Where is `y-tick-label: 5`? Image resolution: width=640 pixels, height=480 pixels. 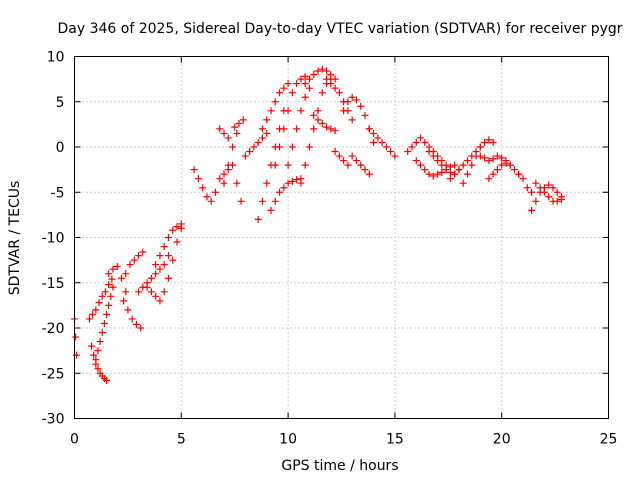 y-tick-label: 5 is located at coordinates (60, 103).